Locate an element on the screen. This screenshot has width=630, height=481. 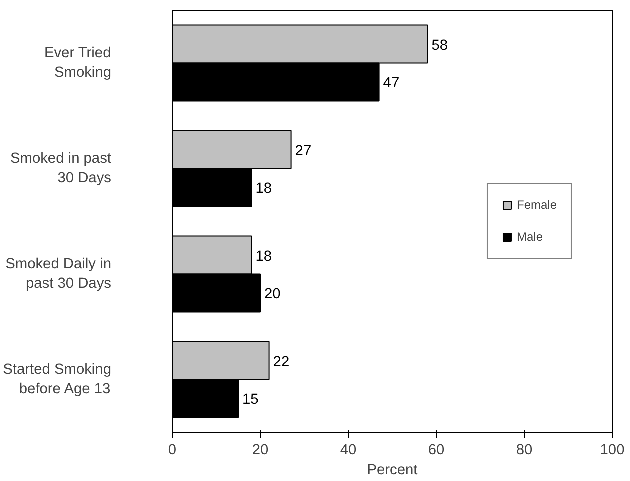
x-tick-label: 100 is located at coordinates (612, 450).